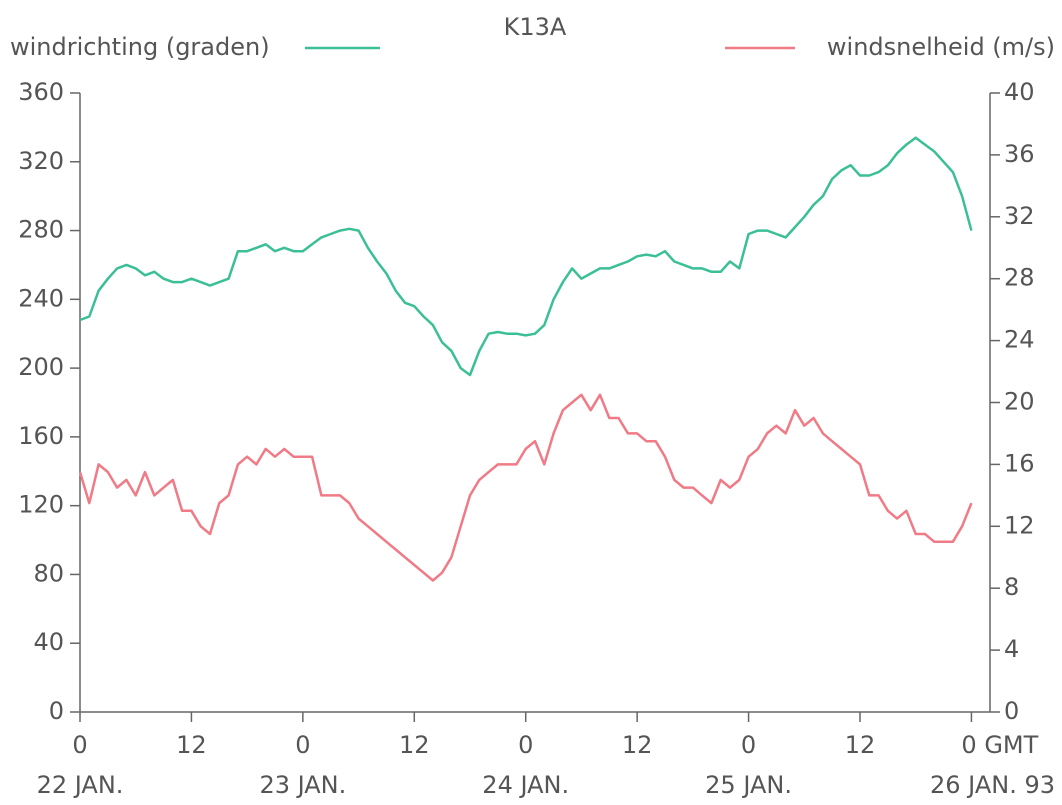 This screenshot has width=1062, height=805. What do you see at coordinates (1019, 278) in the screenshot?
I see `y2-tick-label: 28` at bounding box center [1019, 278].